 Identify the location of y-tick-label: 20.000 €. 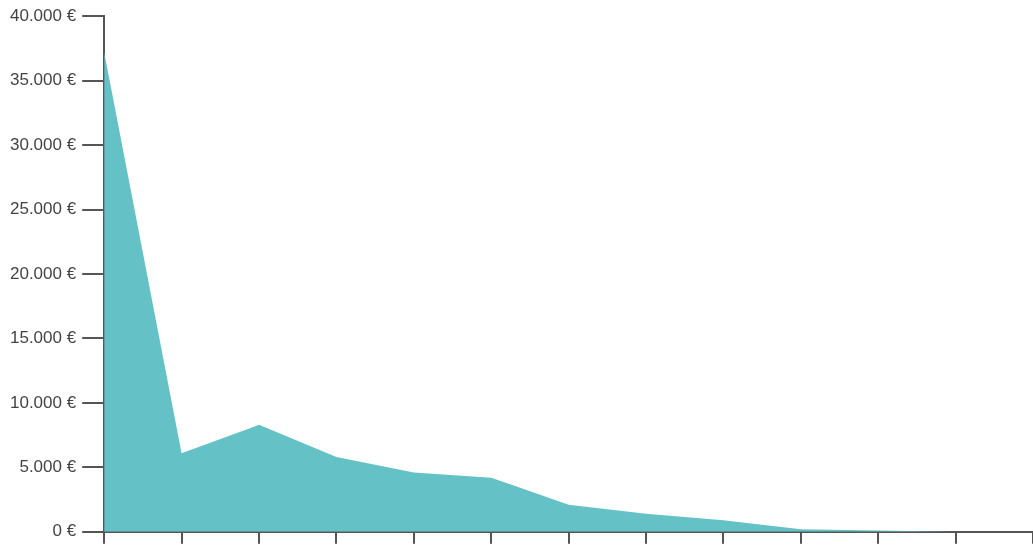
(43, 273).